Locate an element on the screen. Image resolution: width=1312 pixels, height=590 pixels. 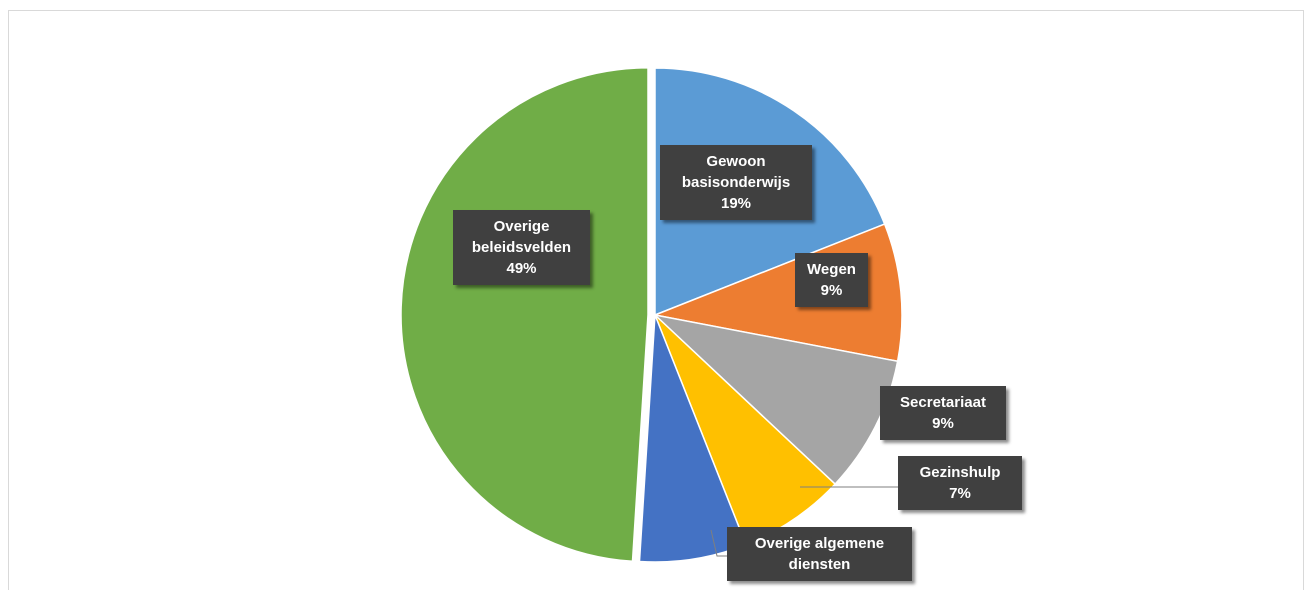
label-category: Overige algemene diensten is located at coordinates (819, 554).